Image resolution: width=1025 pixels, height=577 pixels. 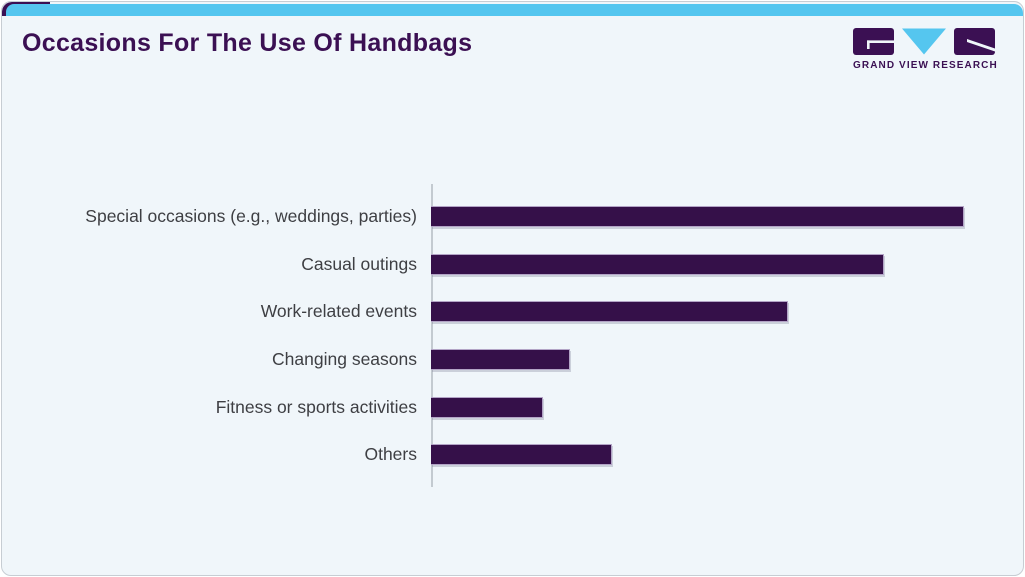 I want to click on chart-row: Changing seasons, so click(x=512, y=360).